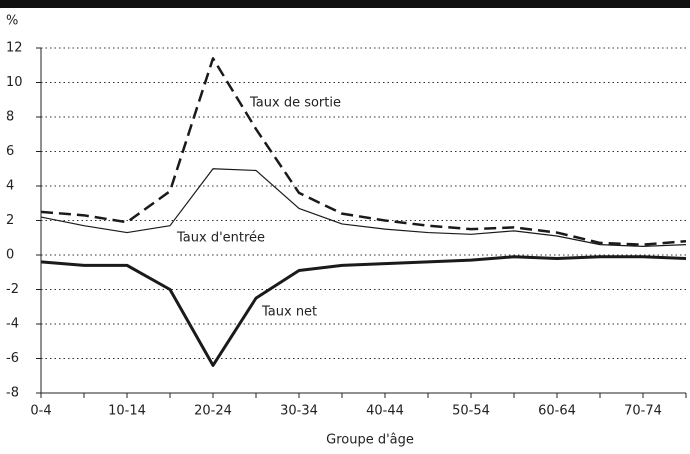 The height and width of the screenshot is (454, 690). Describe the element at coordinates (289, 312) in the screenshot. I see `series-label: Taux net` at that location.